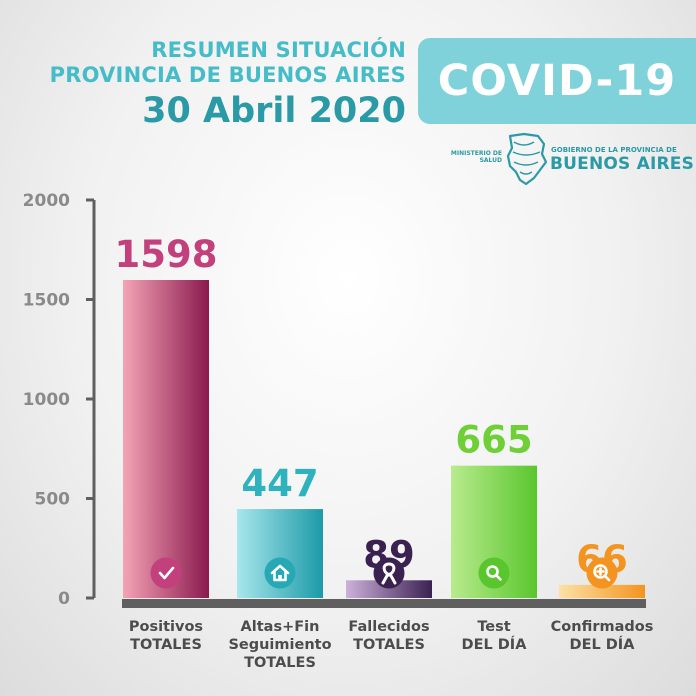 This screenshot has width=696, height=696. I want to click on y-tick-label: 2000, so click(46, 201).